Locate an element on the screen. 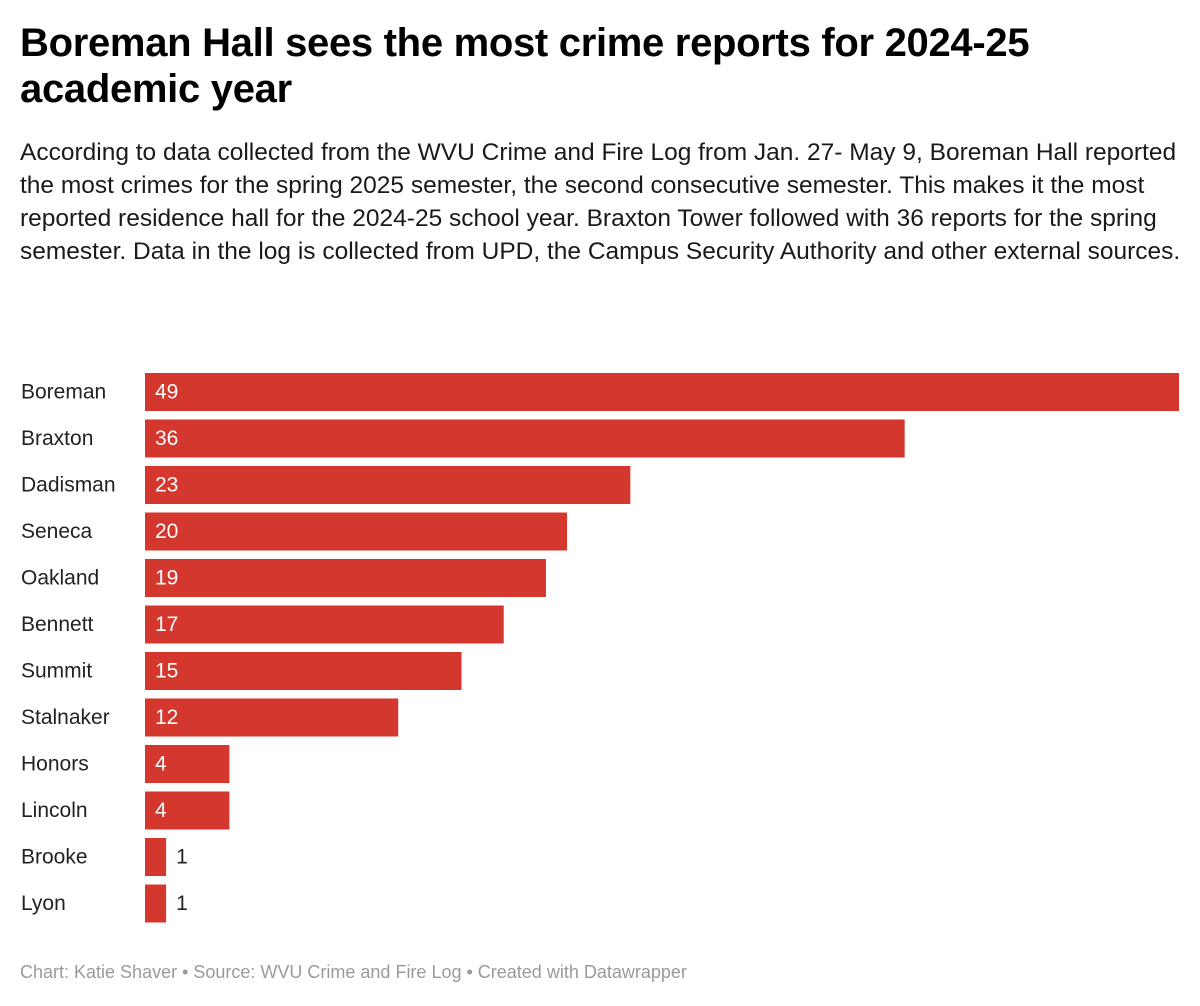 The width and height of the screenshot is (1200, 1006). bar-seneca is located at coordinates (356, 531).